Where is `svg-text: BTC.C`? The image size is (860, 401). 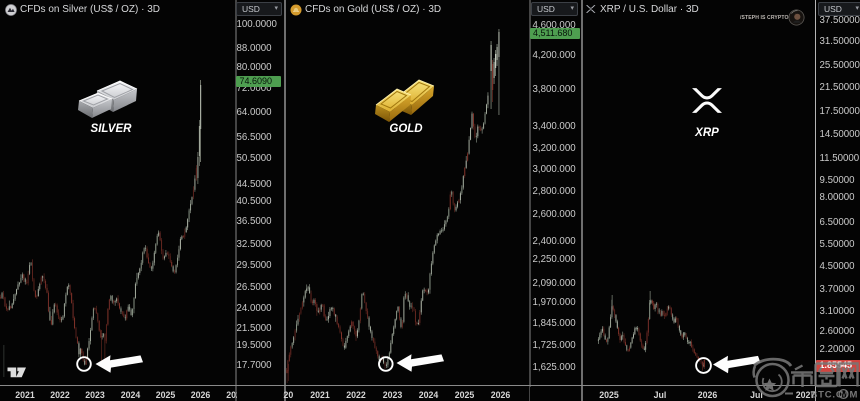 svg-text: BTC.C is located at coordinates (827, 395).